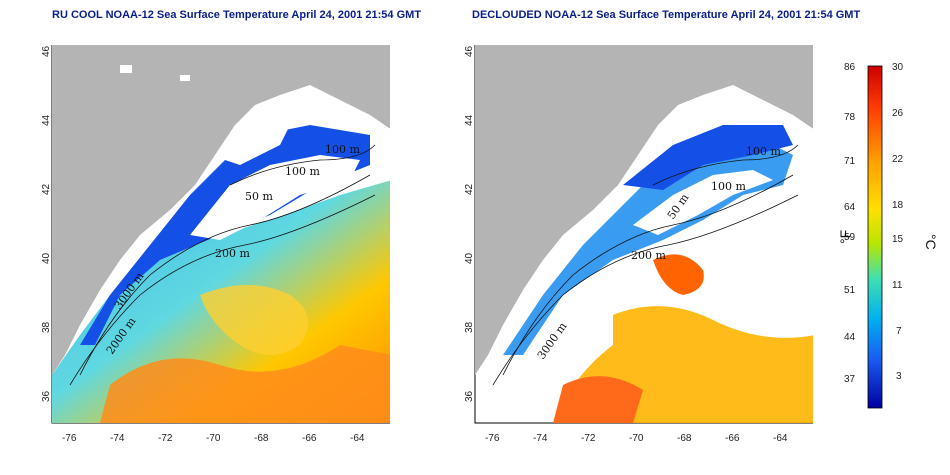 The height and width of the screenshot is (475, 950). What do you see at coordinates (898, 113) in the screenshot?
I see `c-tick: 26` at bounding box center [898, 113].